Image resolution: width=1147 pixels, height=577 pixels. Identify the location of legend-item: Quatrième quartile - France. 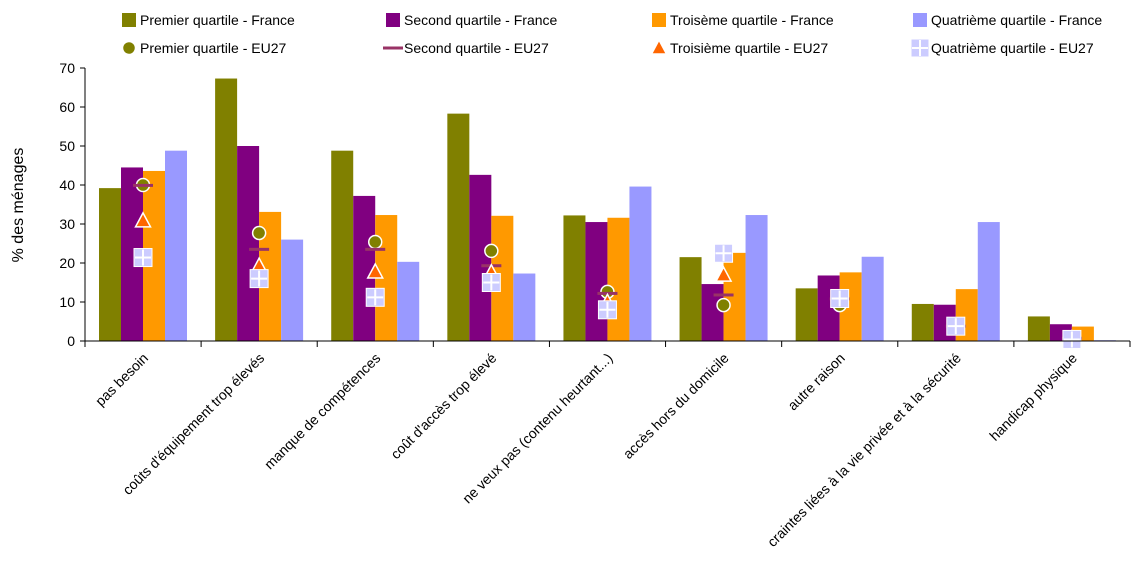
(1007, 20).